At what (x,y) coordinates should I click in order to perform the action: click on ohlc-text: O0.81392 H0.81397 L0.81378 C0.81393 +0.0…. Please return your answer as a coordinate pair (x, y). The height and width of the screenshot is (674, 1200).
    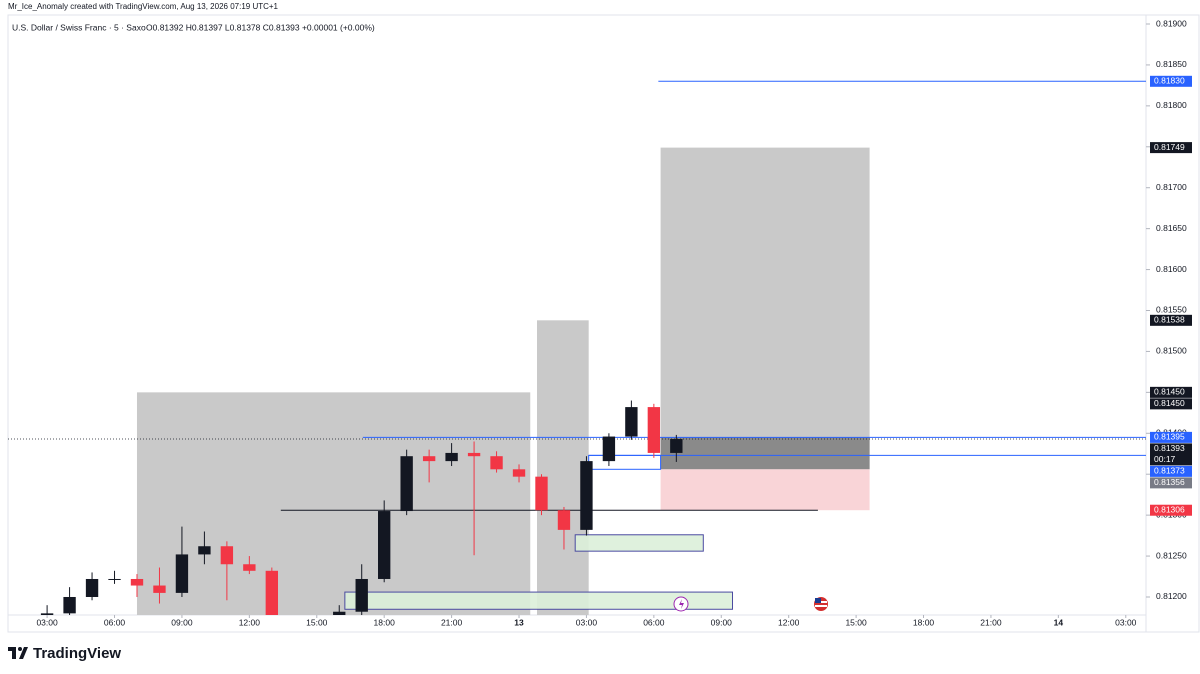
    Looking at the image, I should click on (260, 27).